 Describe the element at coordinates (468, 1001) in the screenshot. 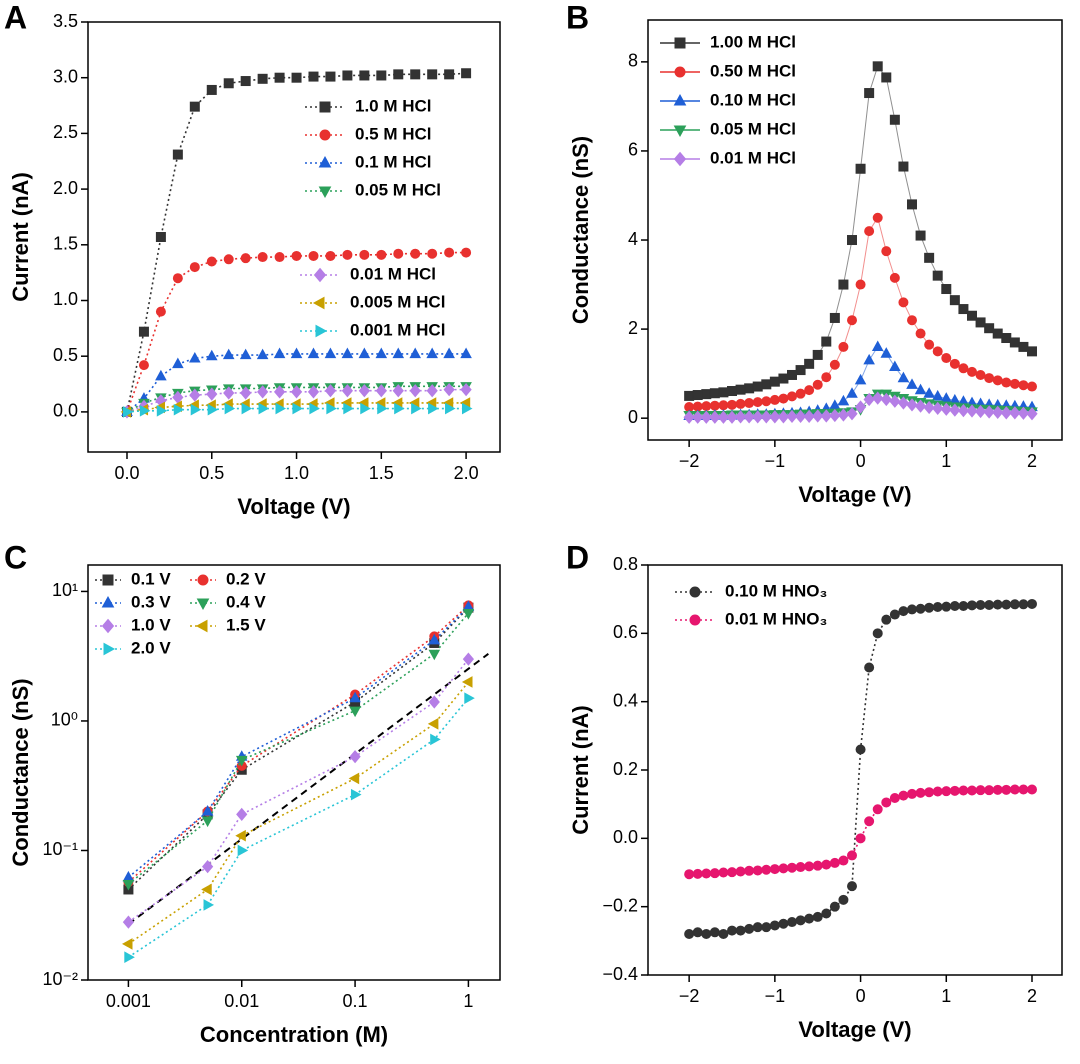

I see `x-tick-label: 1` at that location.